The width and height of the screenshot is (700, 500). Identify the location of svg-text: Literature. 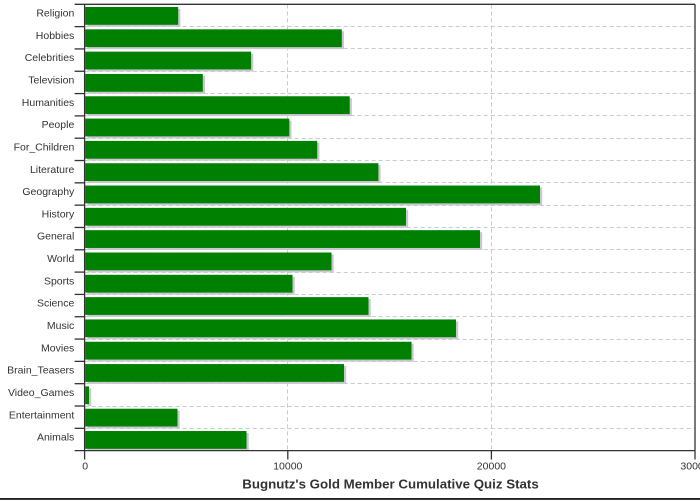
(52, 170).